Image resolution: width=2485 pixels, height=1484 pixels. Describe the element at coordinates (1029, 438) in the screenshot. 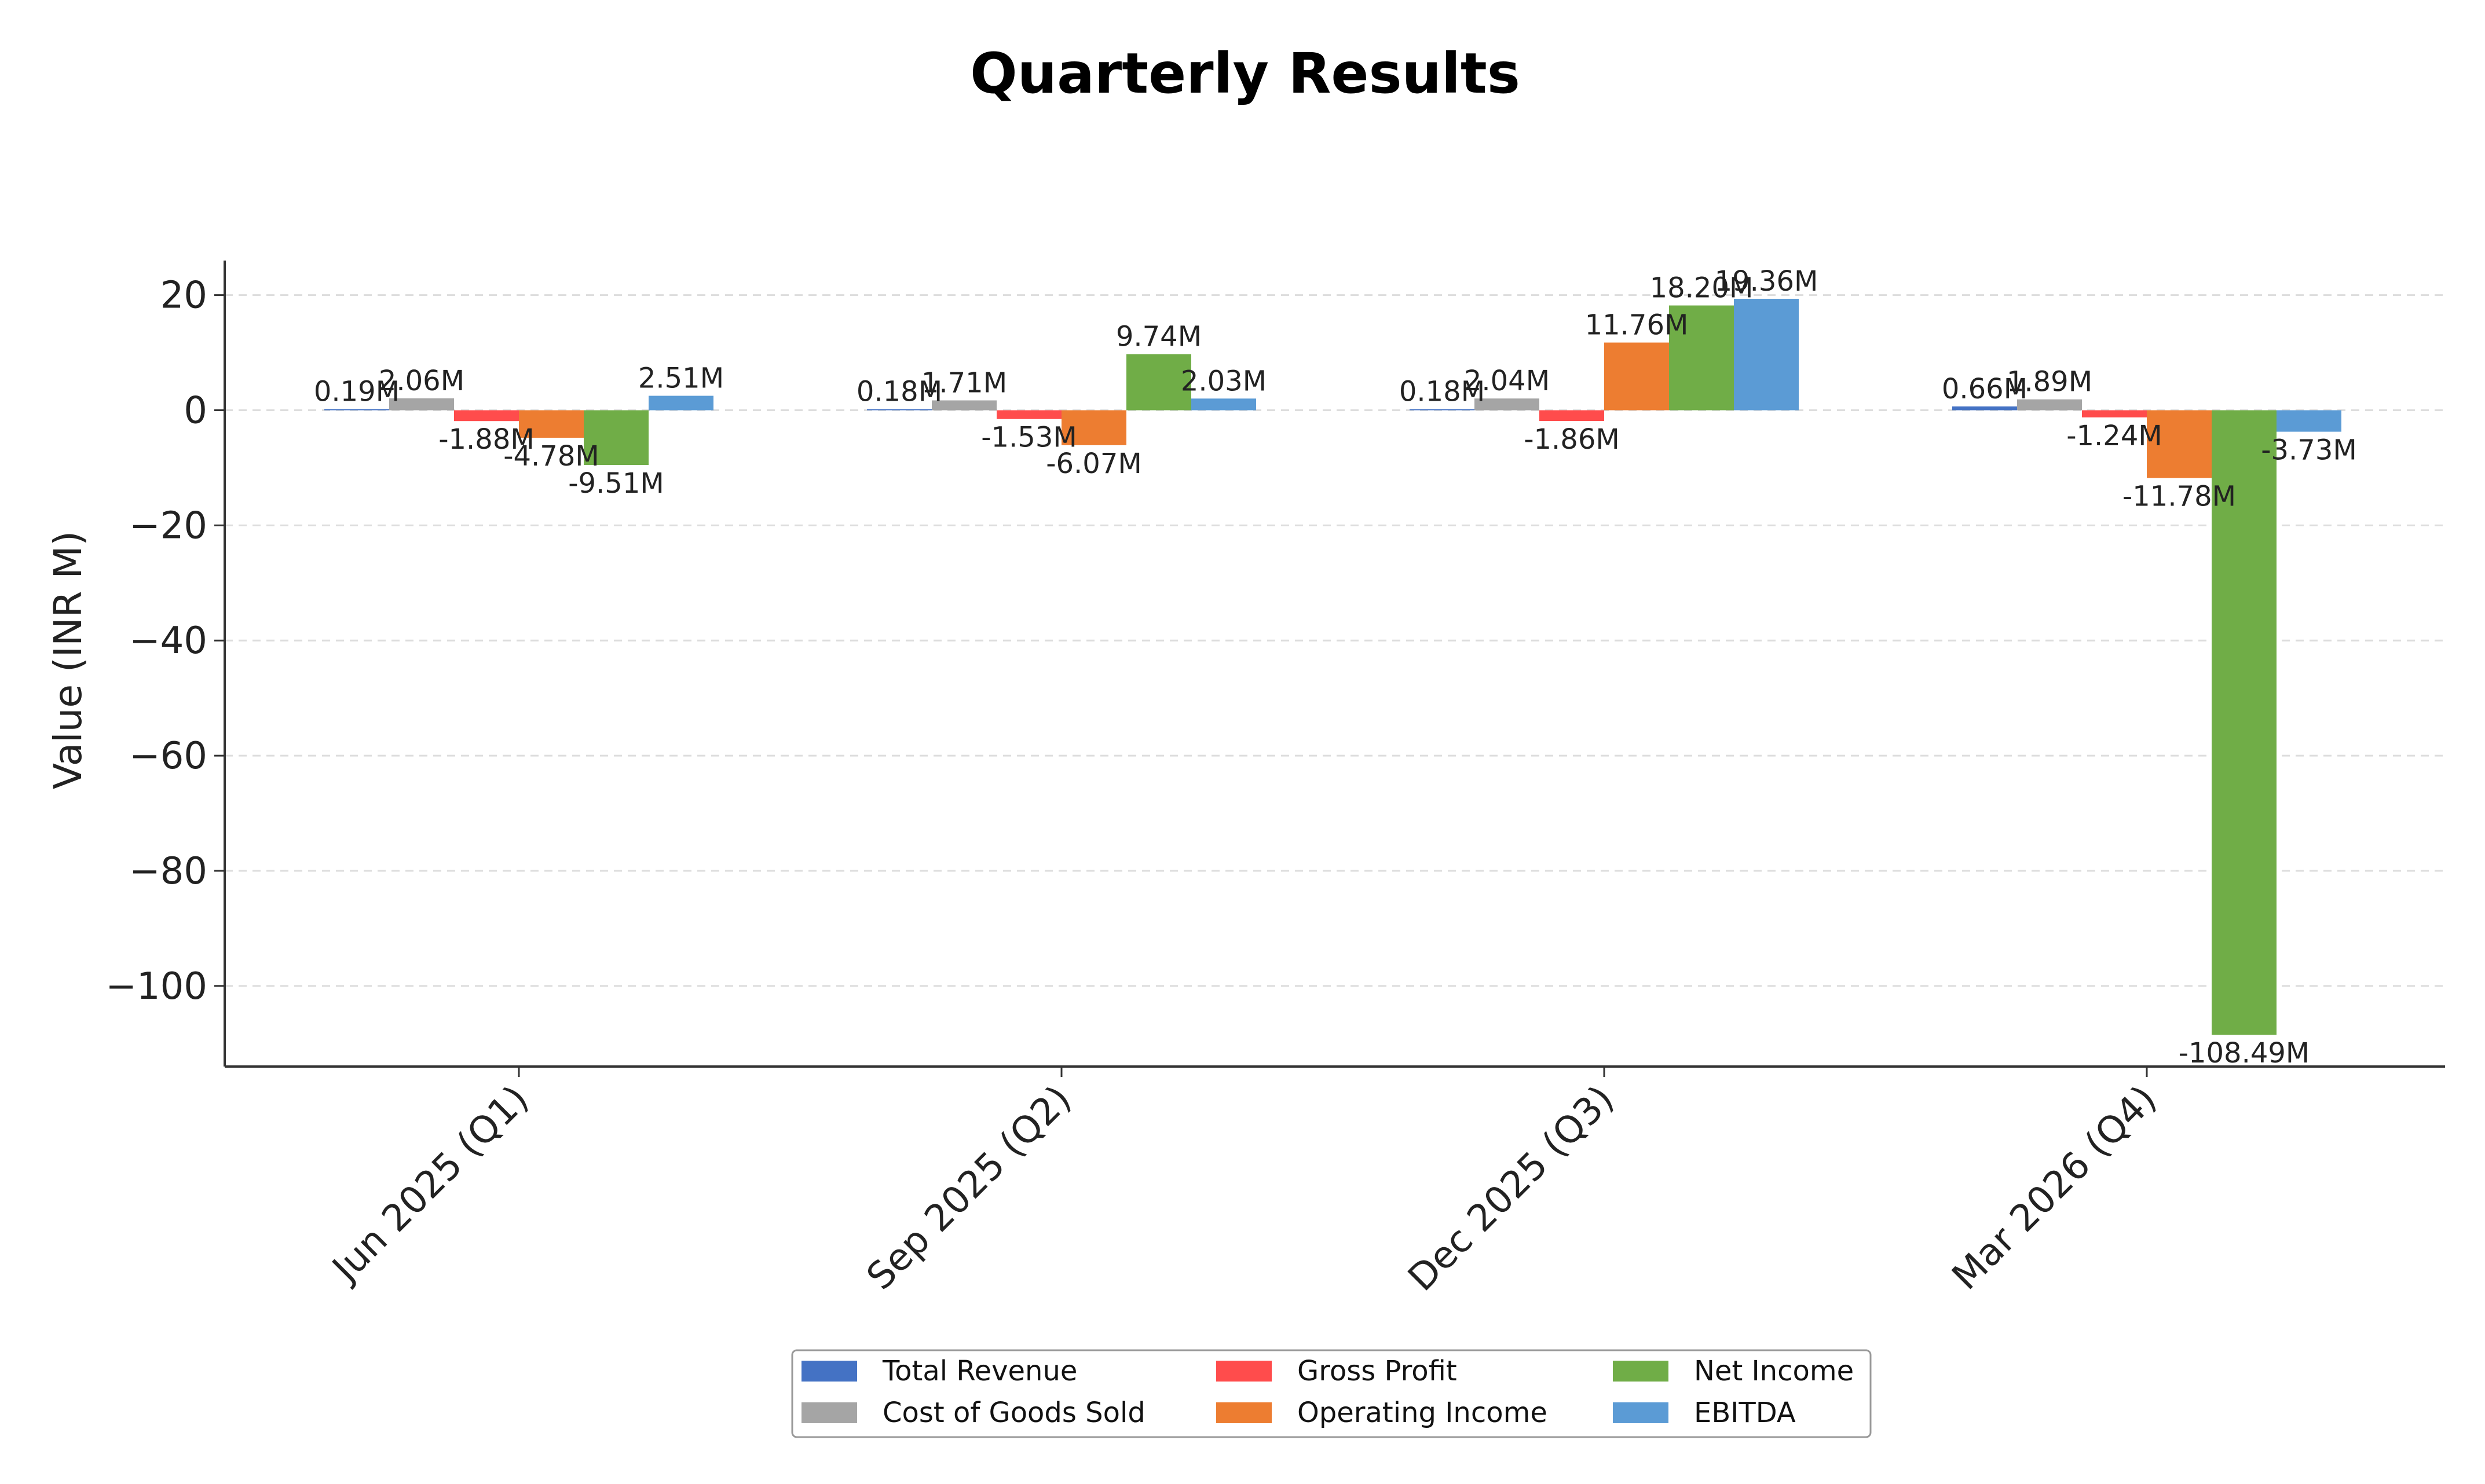

I see `data-label: -1.53M` at that location.